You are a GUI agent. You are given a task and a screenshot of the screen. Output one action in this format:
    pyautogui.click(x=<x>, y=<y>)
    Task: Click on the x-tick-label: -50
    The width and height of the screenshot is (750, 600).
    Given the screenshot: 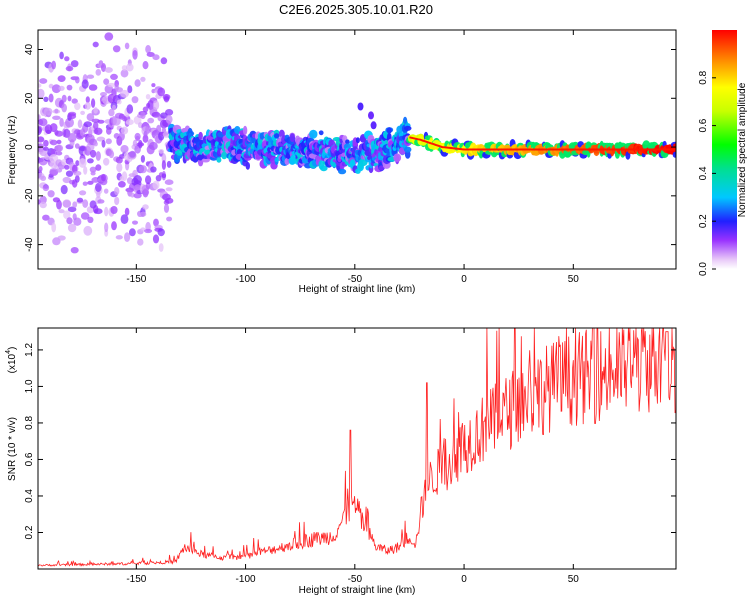 What is the action you would take?
    pyautogui.click(x=355, y=279)
    